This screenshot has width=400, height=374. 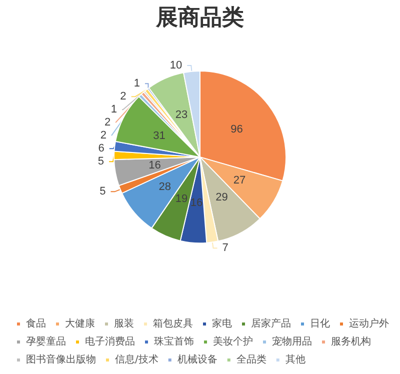 I want to click on chart-title: 展商品类, so click(x=199, y=17).